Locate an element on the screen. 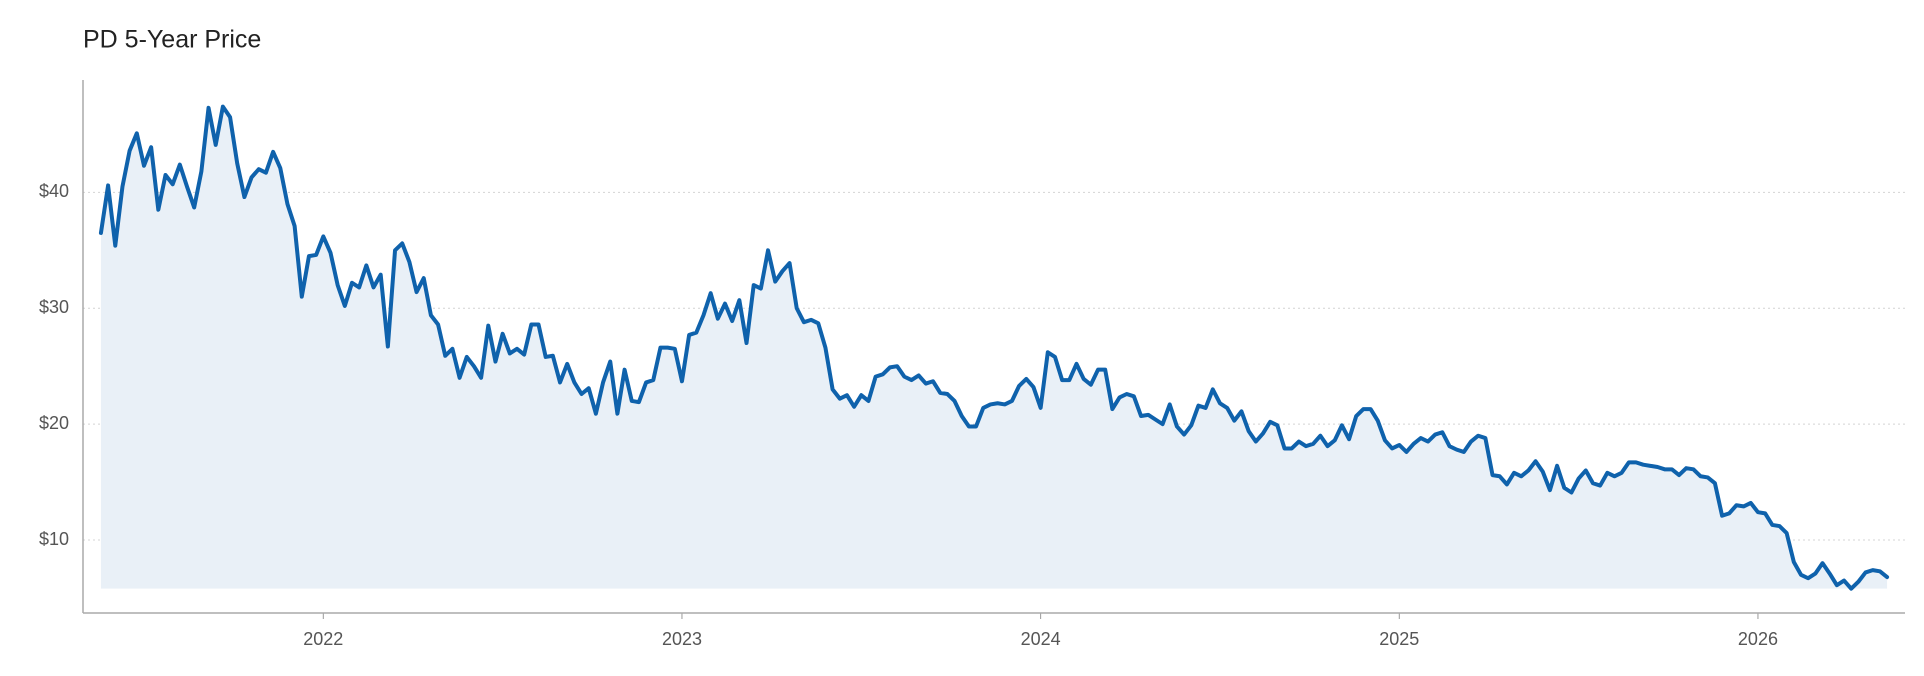  y-tick-label: $10 is located at coordinates (54, 539).